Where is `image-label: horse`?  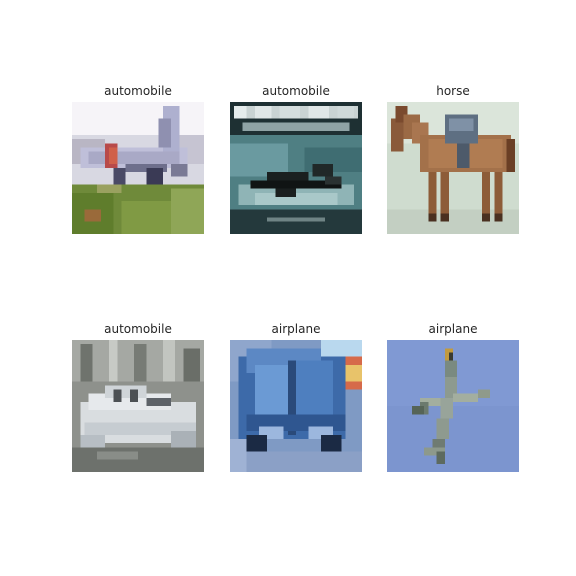
image-label: horse is located at coordinates (453, 91).